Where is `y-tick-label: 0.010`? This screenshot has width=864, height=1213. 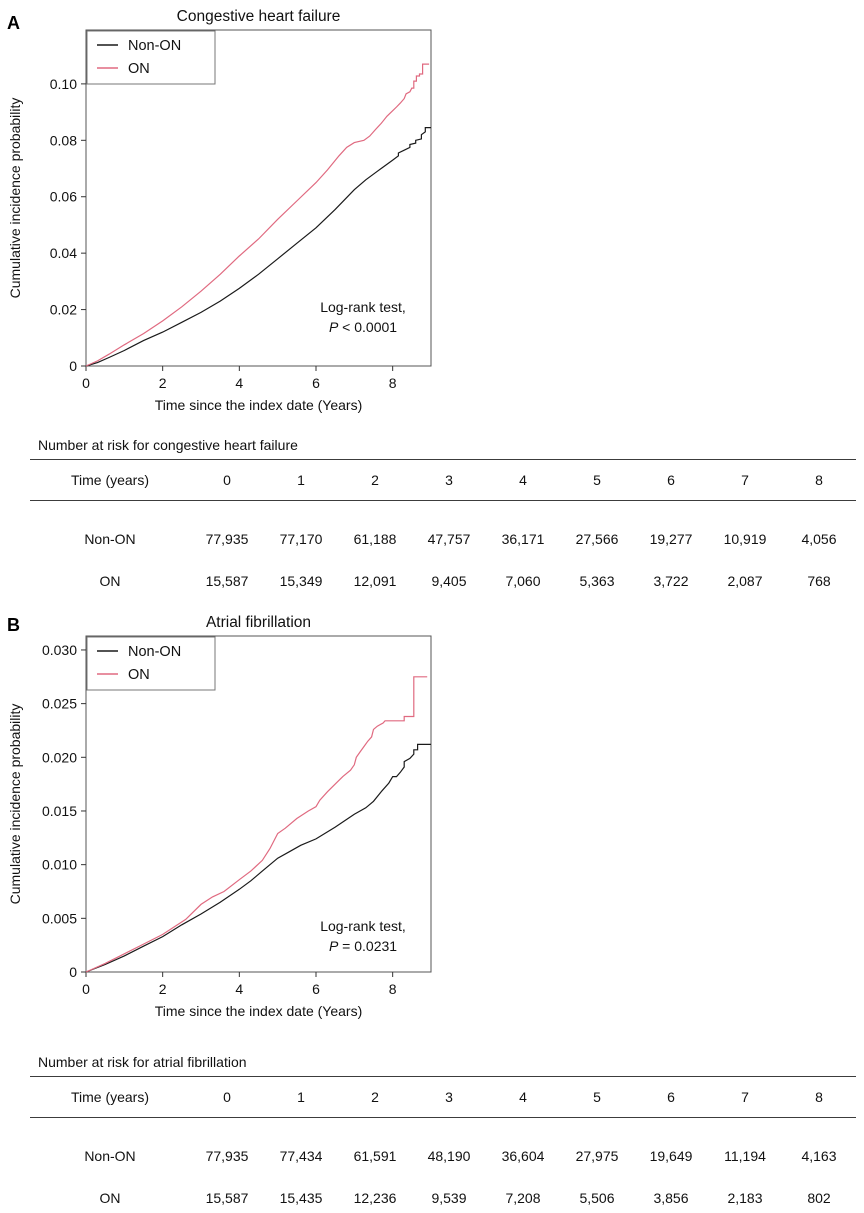 y-tick-label: 0.010 is located at coordinates (59, 865).